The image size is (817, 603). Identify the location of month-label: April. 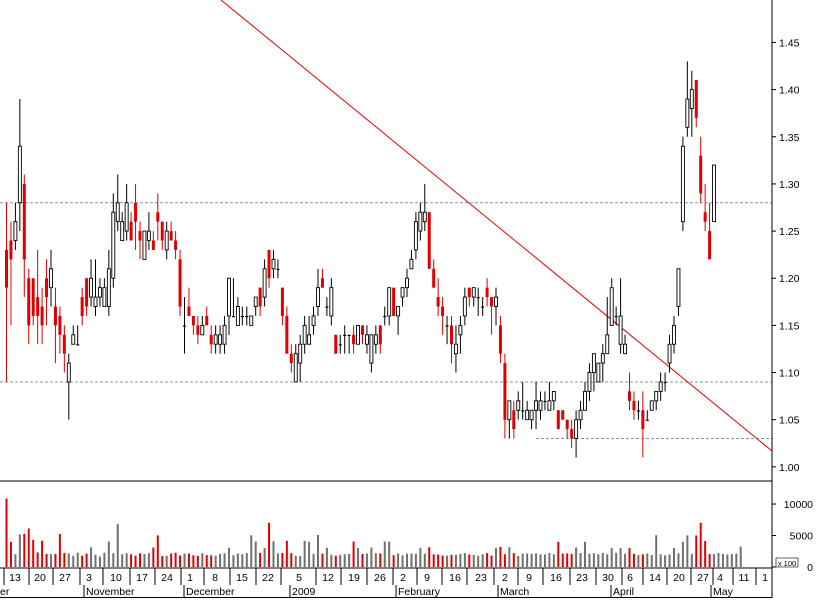
(623, 592).